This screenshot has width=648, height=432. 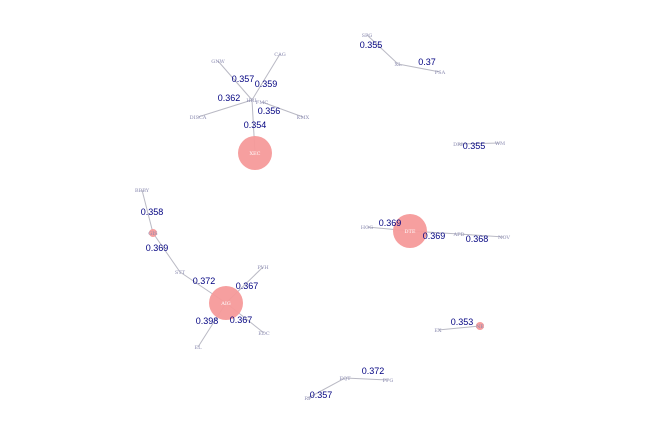 I want to click on graph-node: GIS, so click(x=153, y=233).